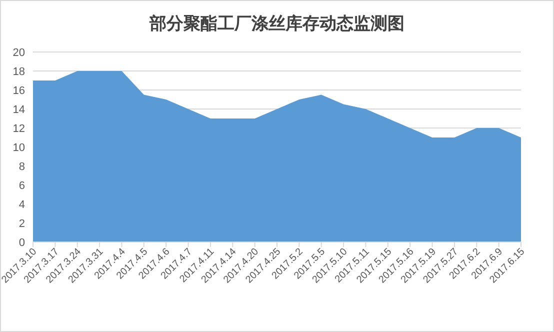 The height and width of the screenshot is (332, 554). I want to click on y-tick-label: 10, so click(18, 148).